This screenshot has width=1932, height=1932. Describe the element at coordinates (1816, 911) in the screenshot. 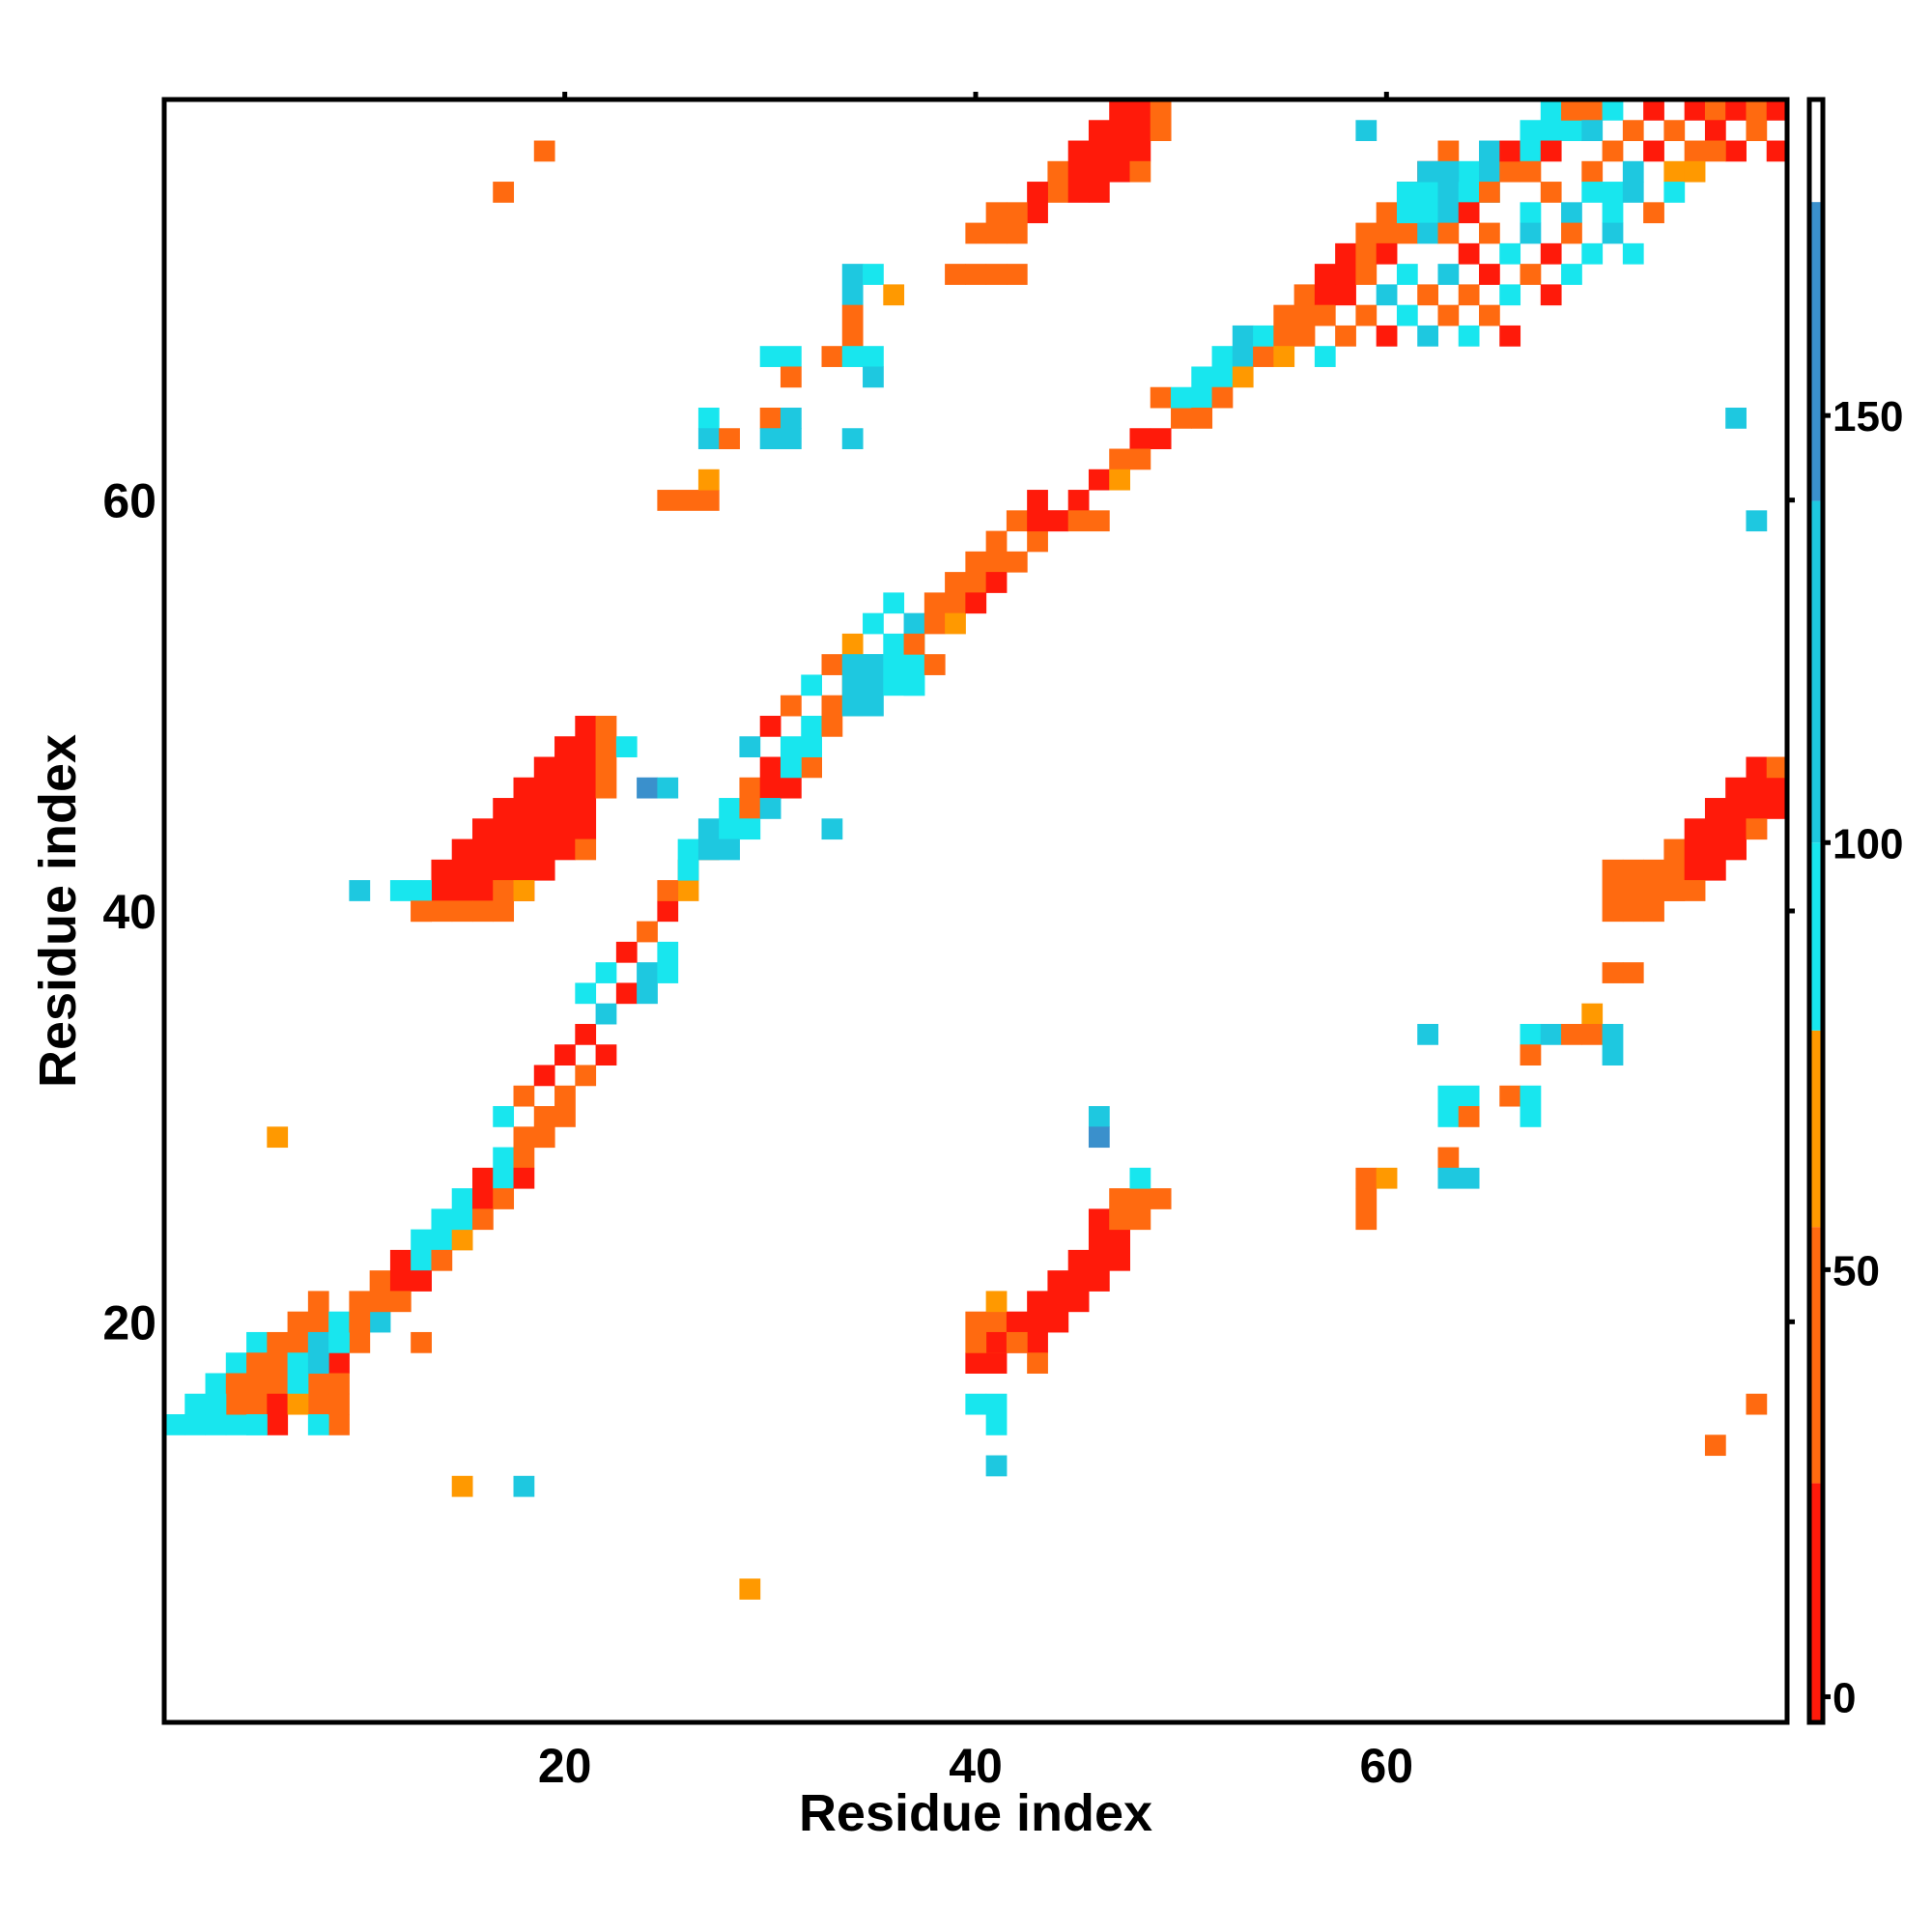

I see `colorbar-frame` at that location.